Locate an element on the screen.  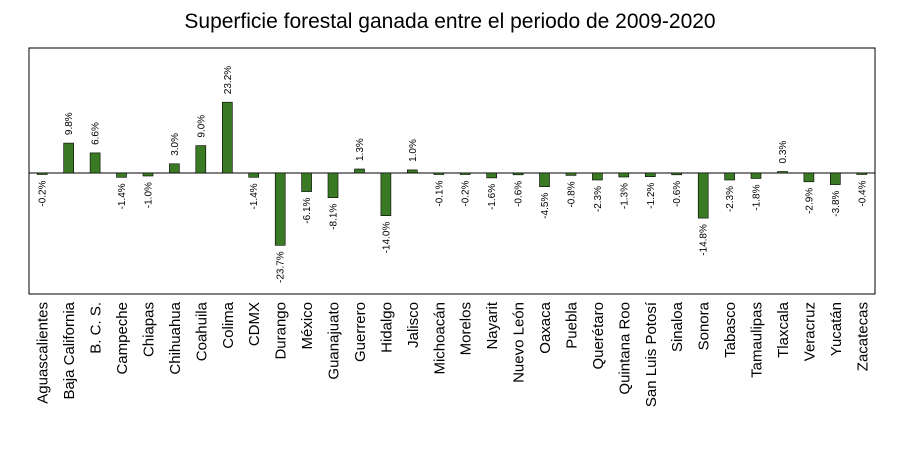
category-label-25: Sinaloa is located at coordinates (677, 326).